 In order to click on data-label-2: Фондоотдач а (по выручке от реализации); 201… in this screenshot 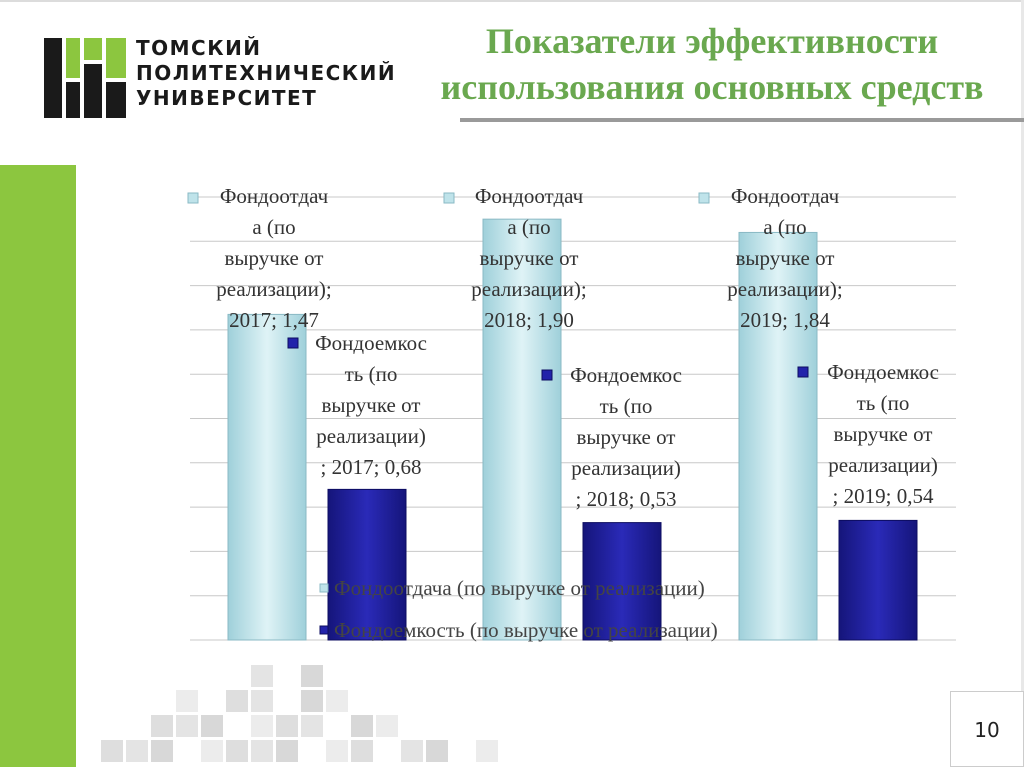, I will do `click(784, 258)`.